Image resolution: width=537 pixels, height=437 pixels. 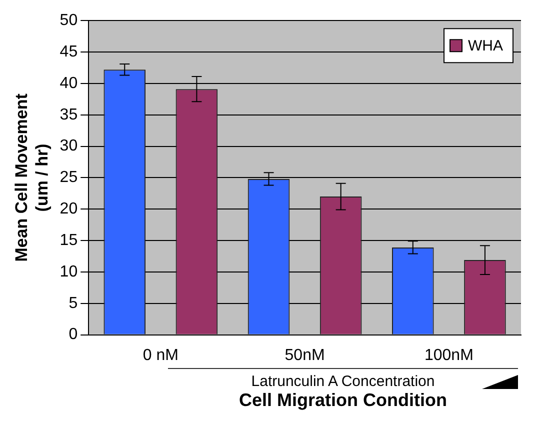 I want to click on x-tick-label: 0 nM, so click(x=160, y=355).